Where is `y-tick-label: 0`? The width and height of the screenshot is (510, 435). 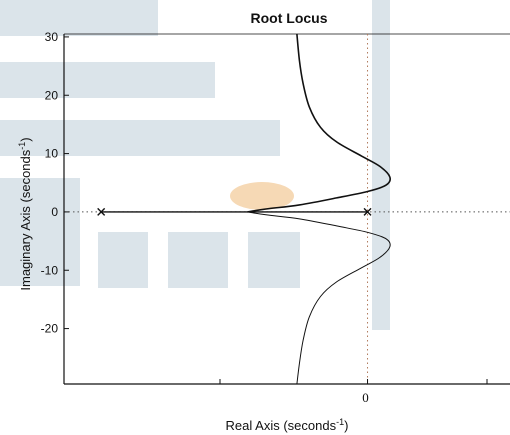 y-tick-label: 0 is located at coordinates (54, 212).